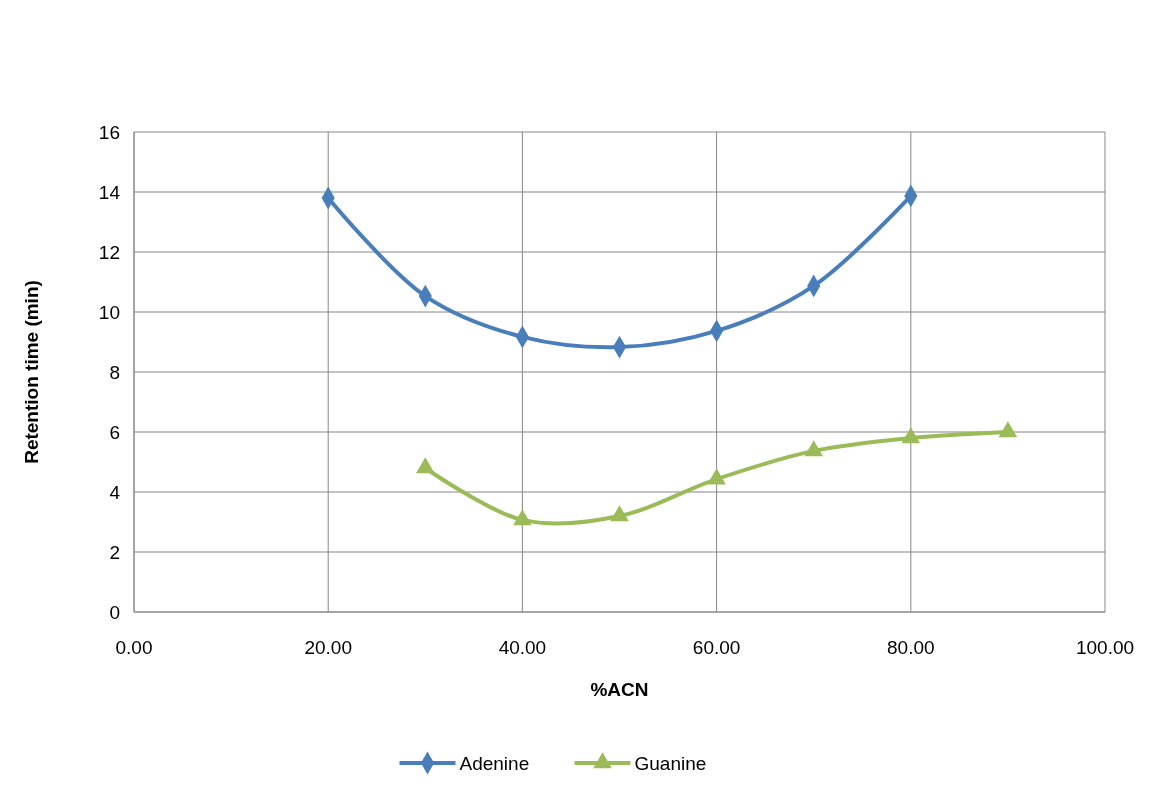  I want to click on legend-label: Adenine, so click(494, 763).